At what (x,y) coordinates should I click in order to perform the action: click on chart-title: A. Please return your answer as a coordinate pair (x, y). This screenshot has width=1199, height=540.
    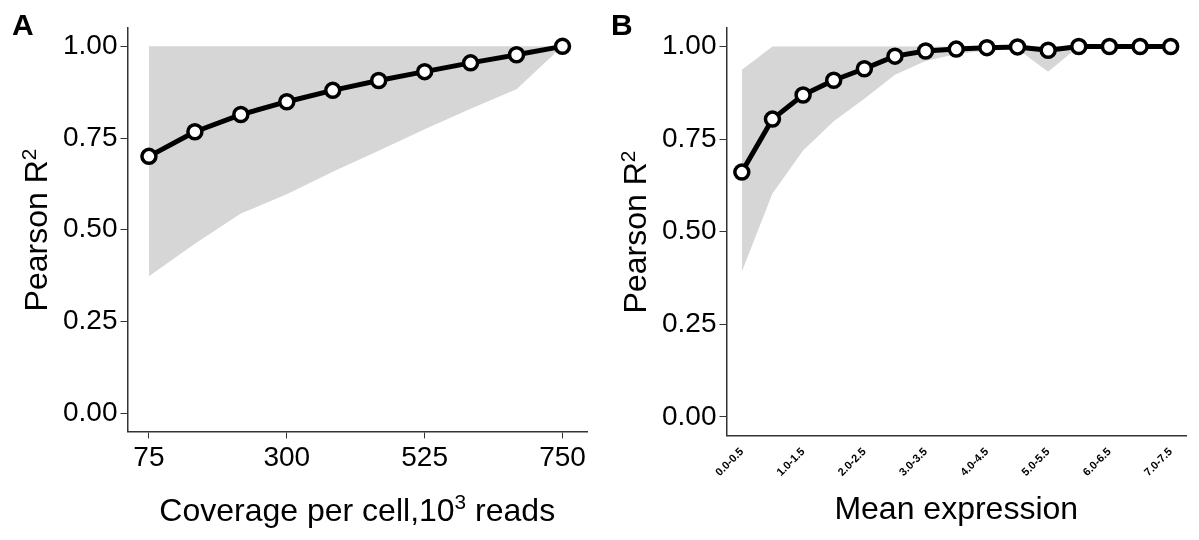
    Looking at the image, I should click on (23, 25).